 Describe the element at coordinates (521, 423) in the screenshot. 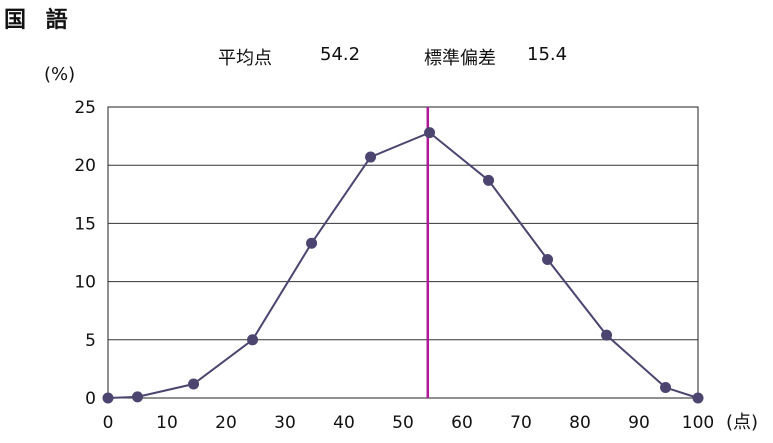

I see `x-tick-70: 70` at that location.